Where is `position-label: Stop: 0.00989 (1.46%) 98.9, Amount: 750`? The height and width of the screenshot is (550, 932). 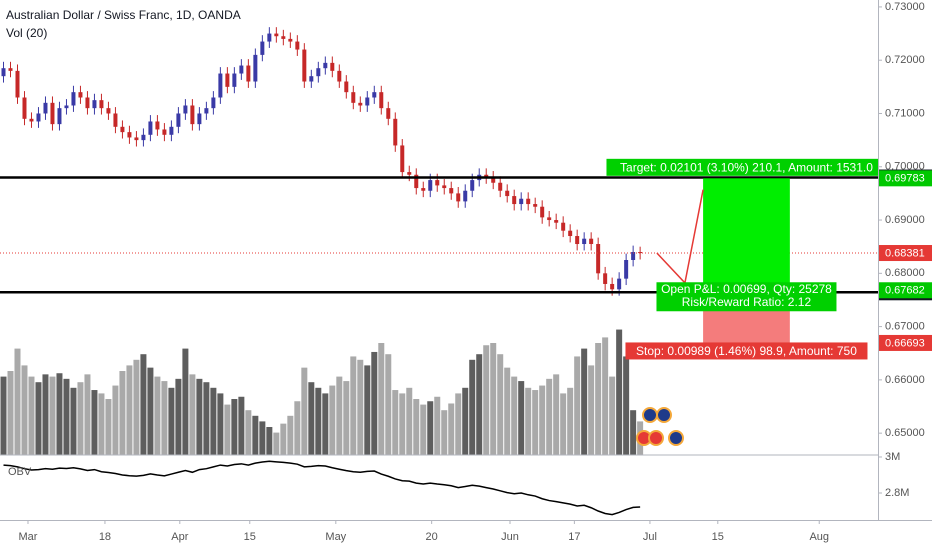 position-label: Stop: 0.00989 (1.46%) 98.9, Amount: 750 is located at coordinates (746, 351).